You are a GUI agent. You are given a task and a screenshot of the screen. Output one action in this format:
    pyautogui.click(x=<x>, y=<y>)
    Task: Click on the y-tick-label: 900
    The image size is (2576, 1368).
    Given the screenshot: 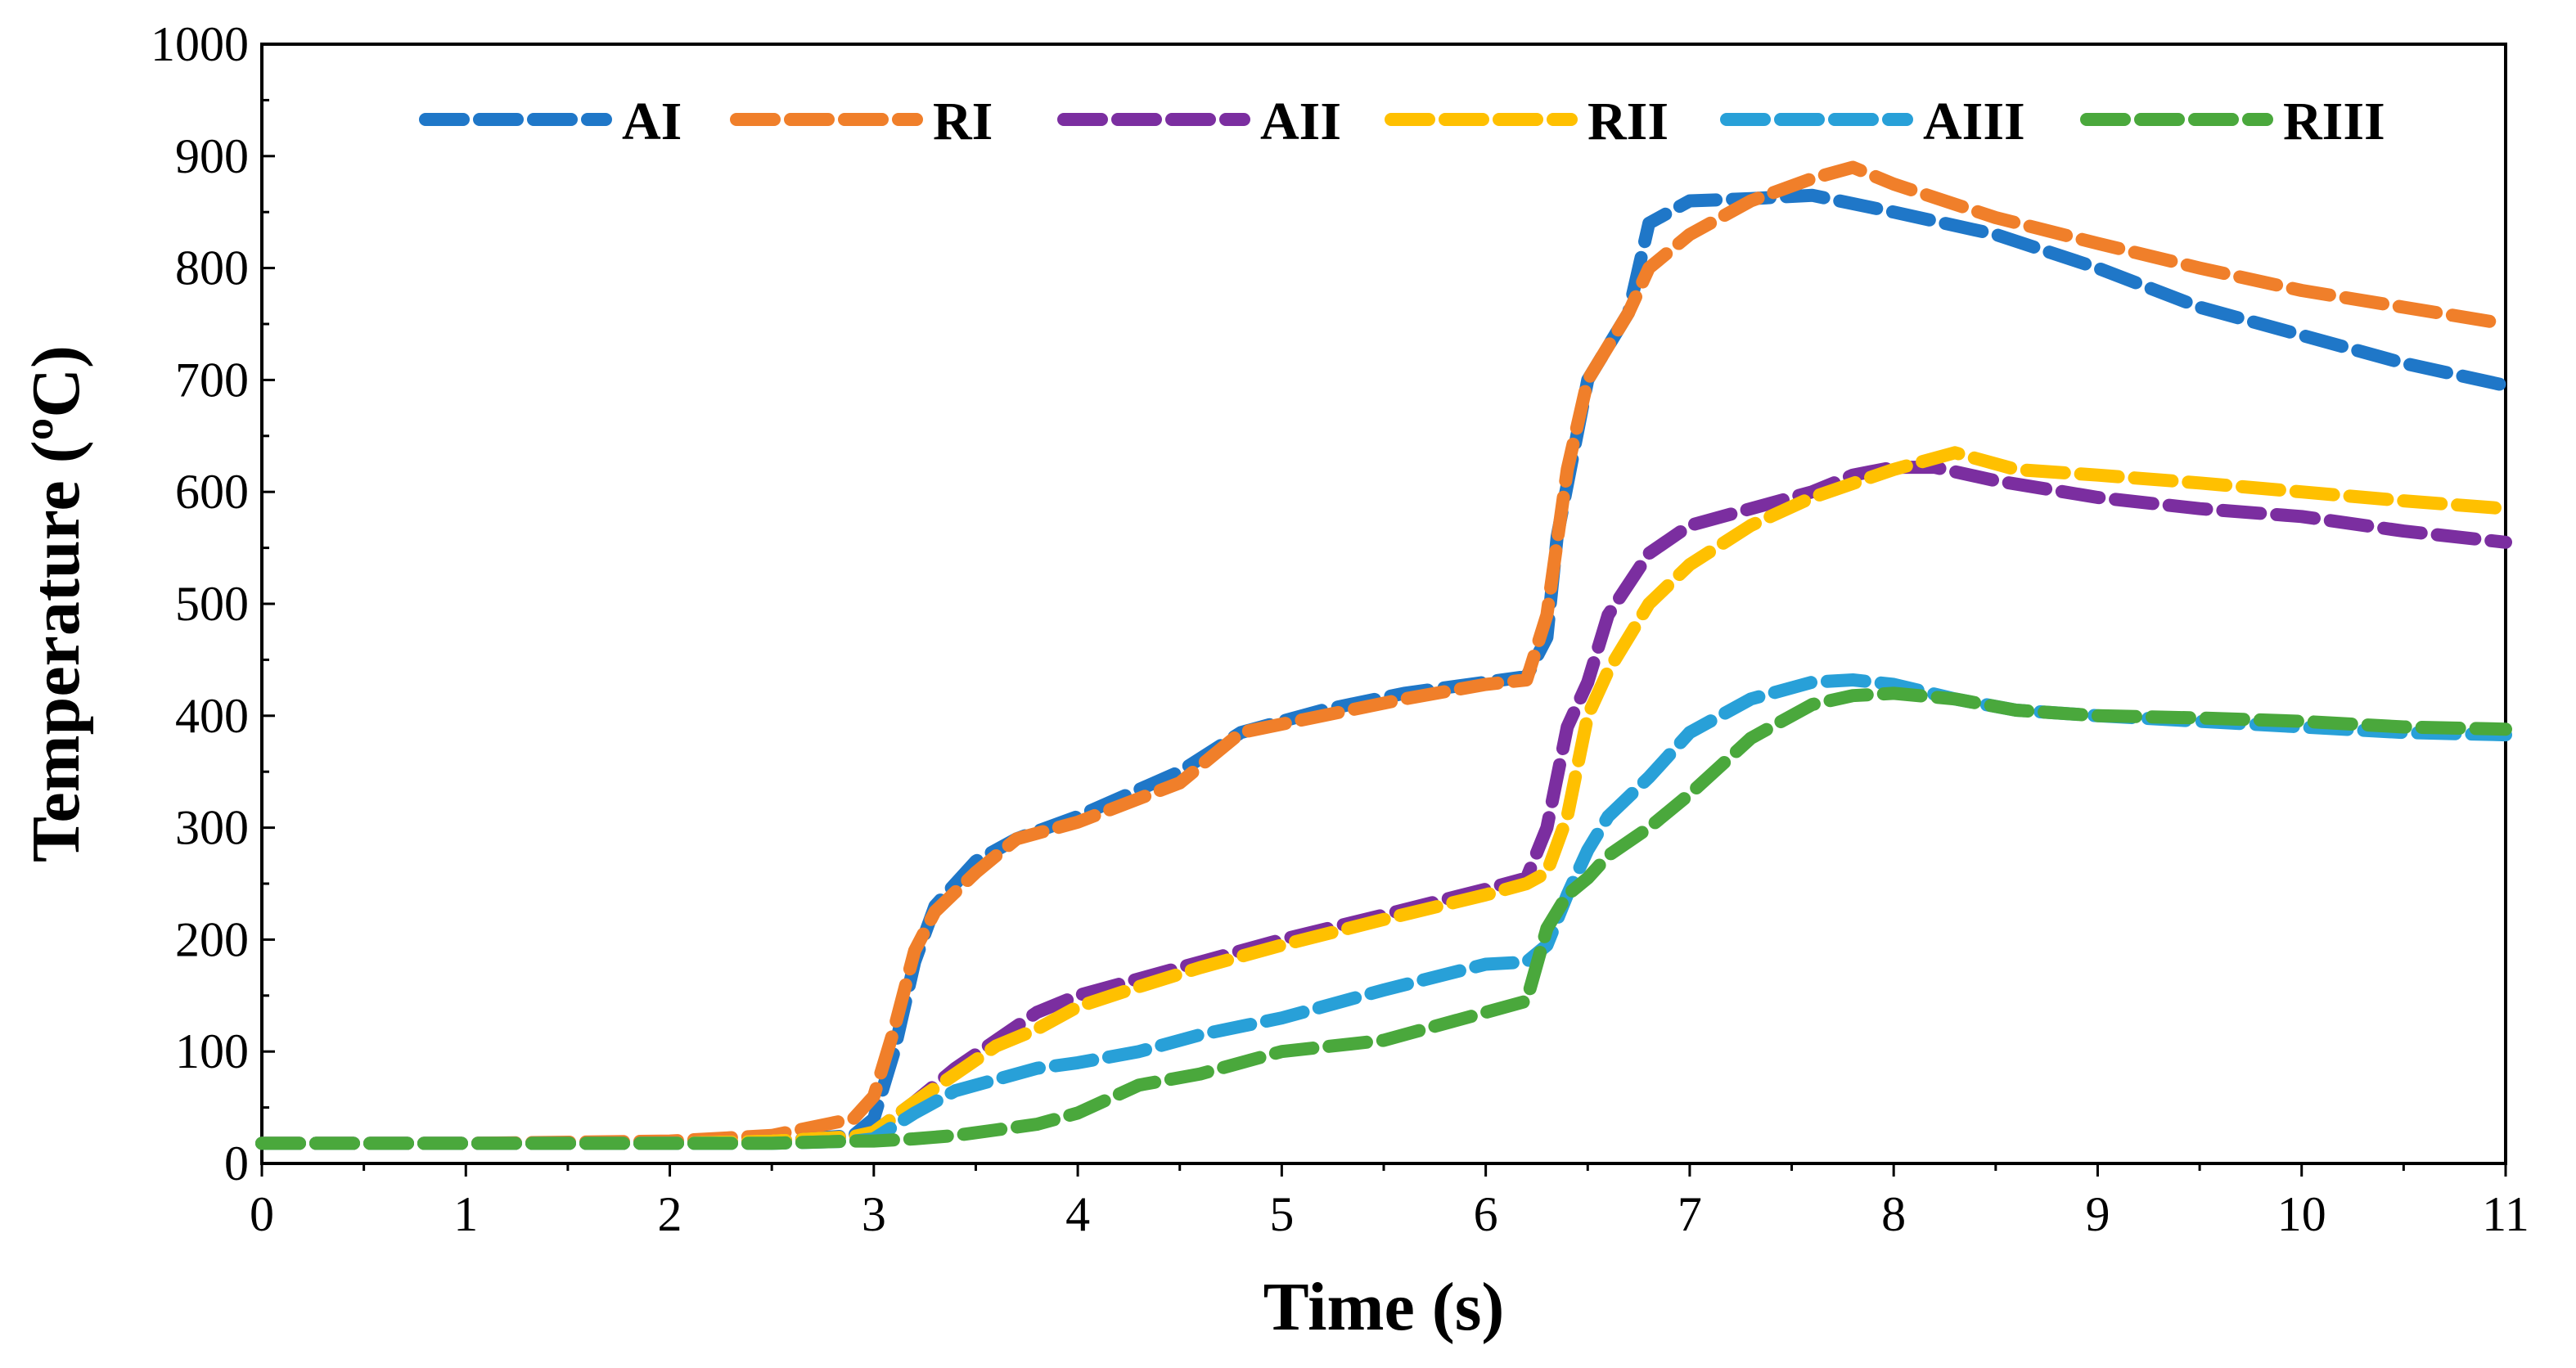 What is the action you would take?
    pyautogui.click(x=212, y=156)
    